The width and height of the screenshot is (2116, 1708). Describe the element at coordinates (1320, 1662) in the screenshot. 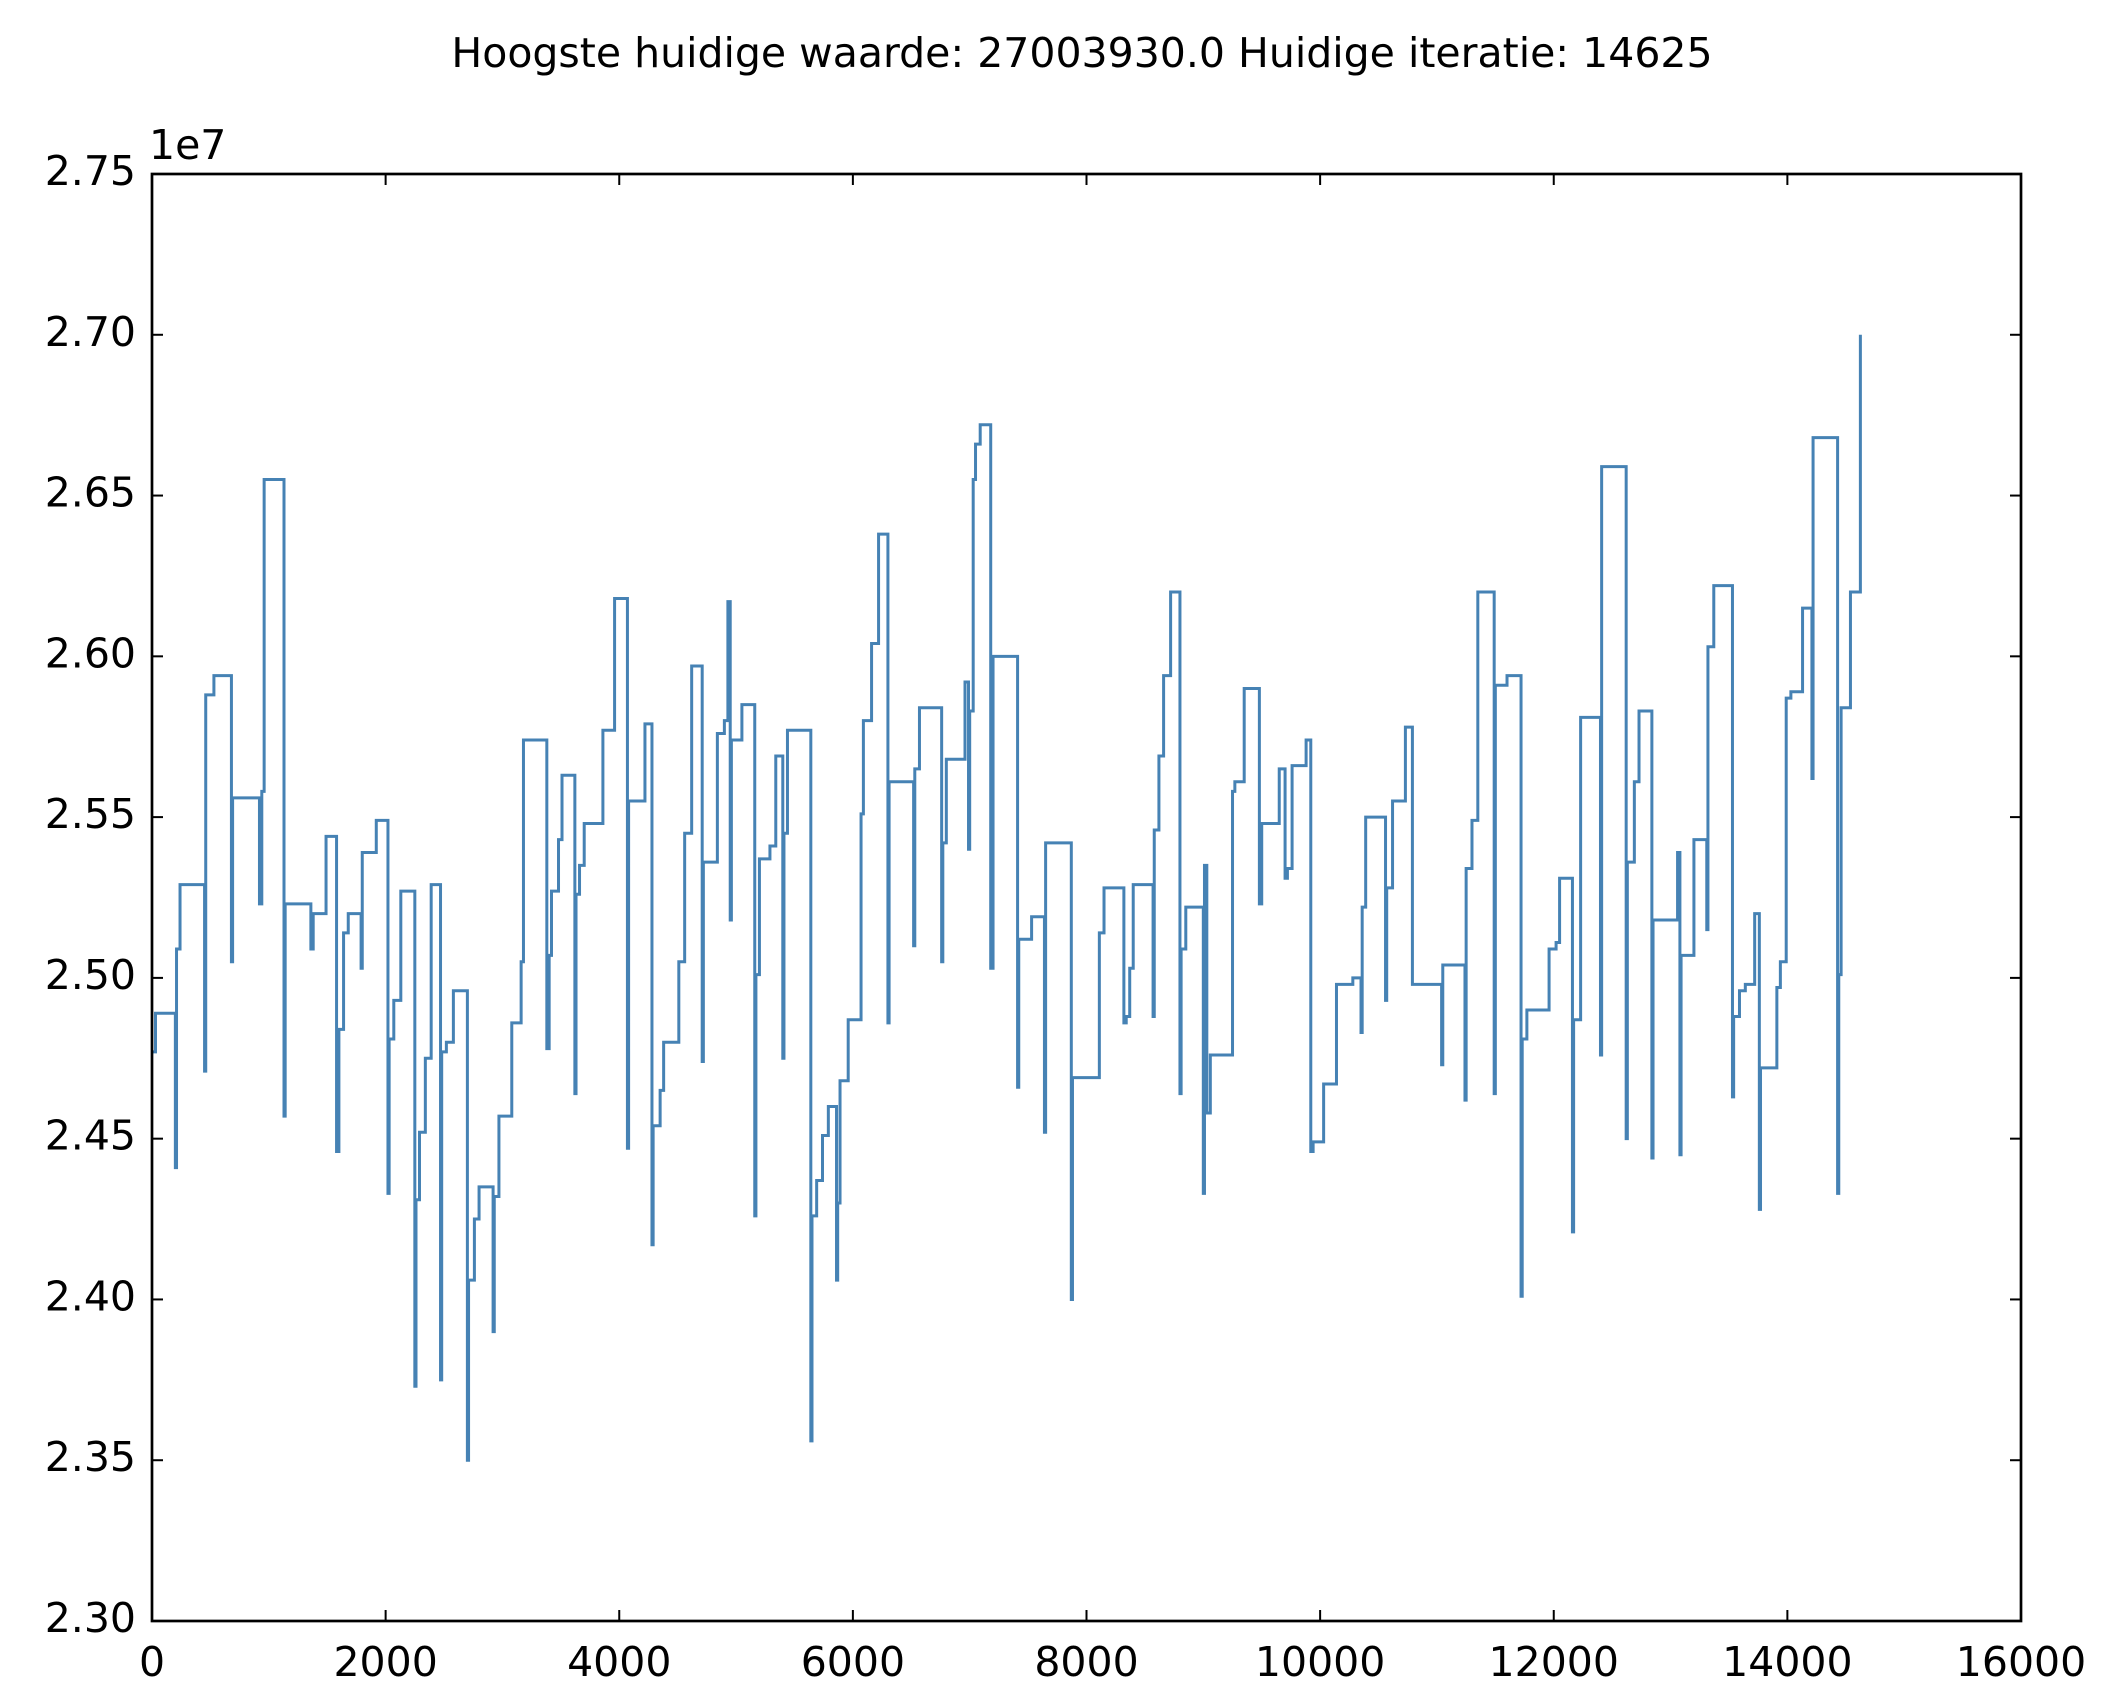

I see `x-tick-label: 10000` at that location.